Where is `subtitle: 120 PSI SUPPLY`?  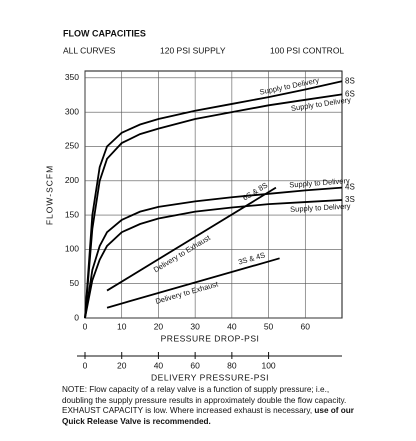 subtitle: 120 PSI SUPPLY is located at coordinates (193, 50).